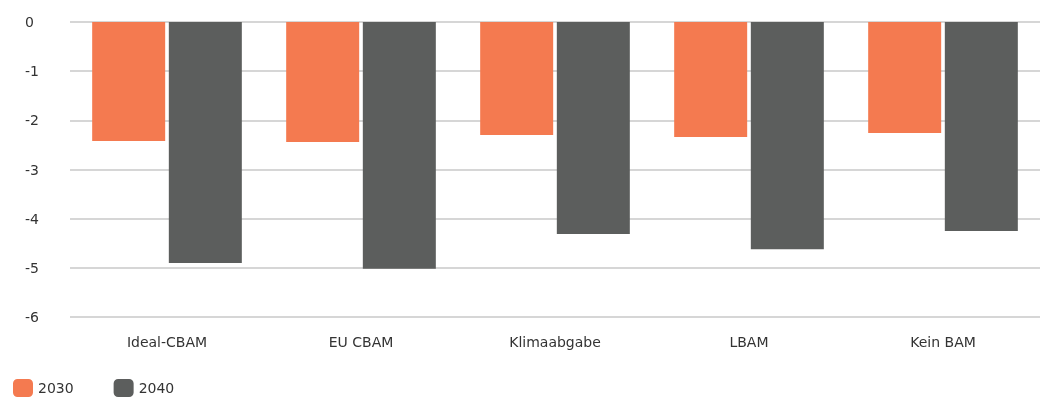  What do you see at coordinates (32, 71) in the screenshot?
I see `y-tick-label: -1` at bounding box center [32, 71].